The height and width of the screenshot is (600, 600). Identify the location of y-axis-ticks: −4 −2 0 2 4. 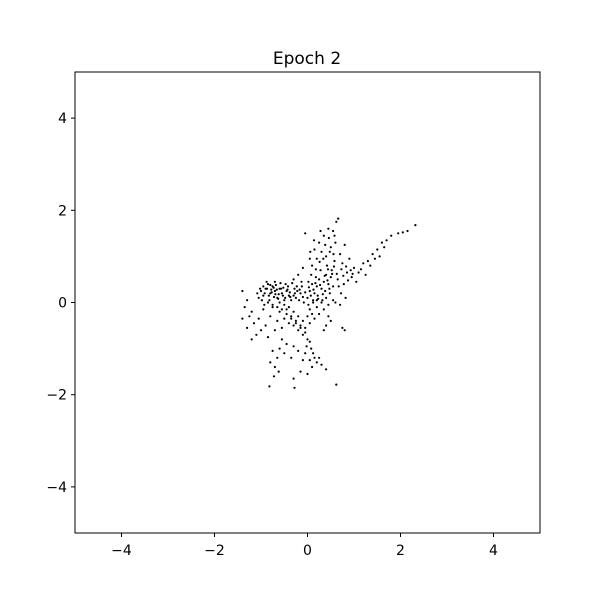
(60, 303).